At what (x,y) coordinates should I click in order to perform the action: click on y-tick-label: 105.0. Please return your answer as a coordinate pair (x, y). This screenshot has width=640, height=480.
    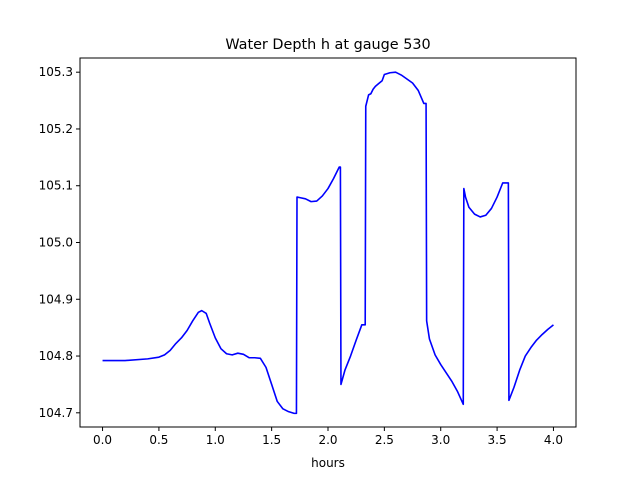
    Looking at the image, I should click on (56, 243).